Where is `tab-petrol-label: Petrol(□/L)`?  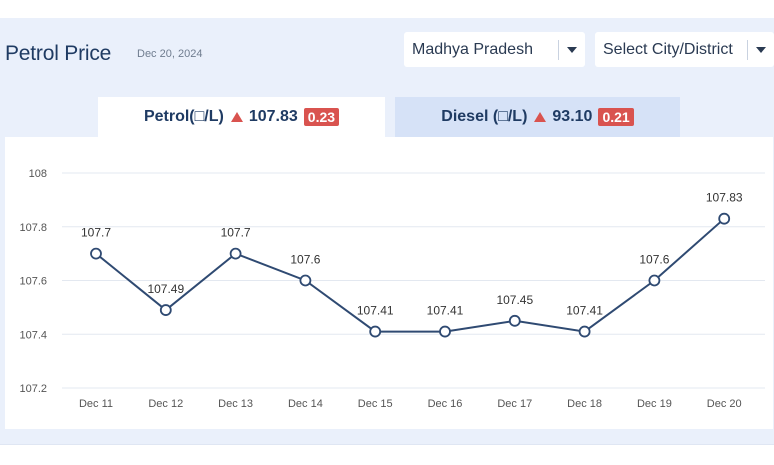 tab-petrol-label: Petrol(□/L) is located at coordinates (183, 116).